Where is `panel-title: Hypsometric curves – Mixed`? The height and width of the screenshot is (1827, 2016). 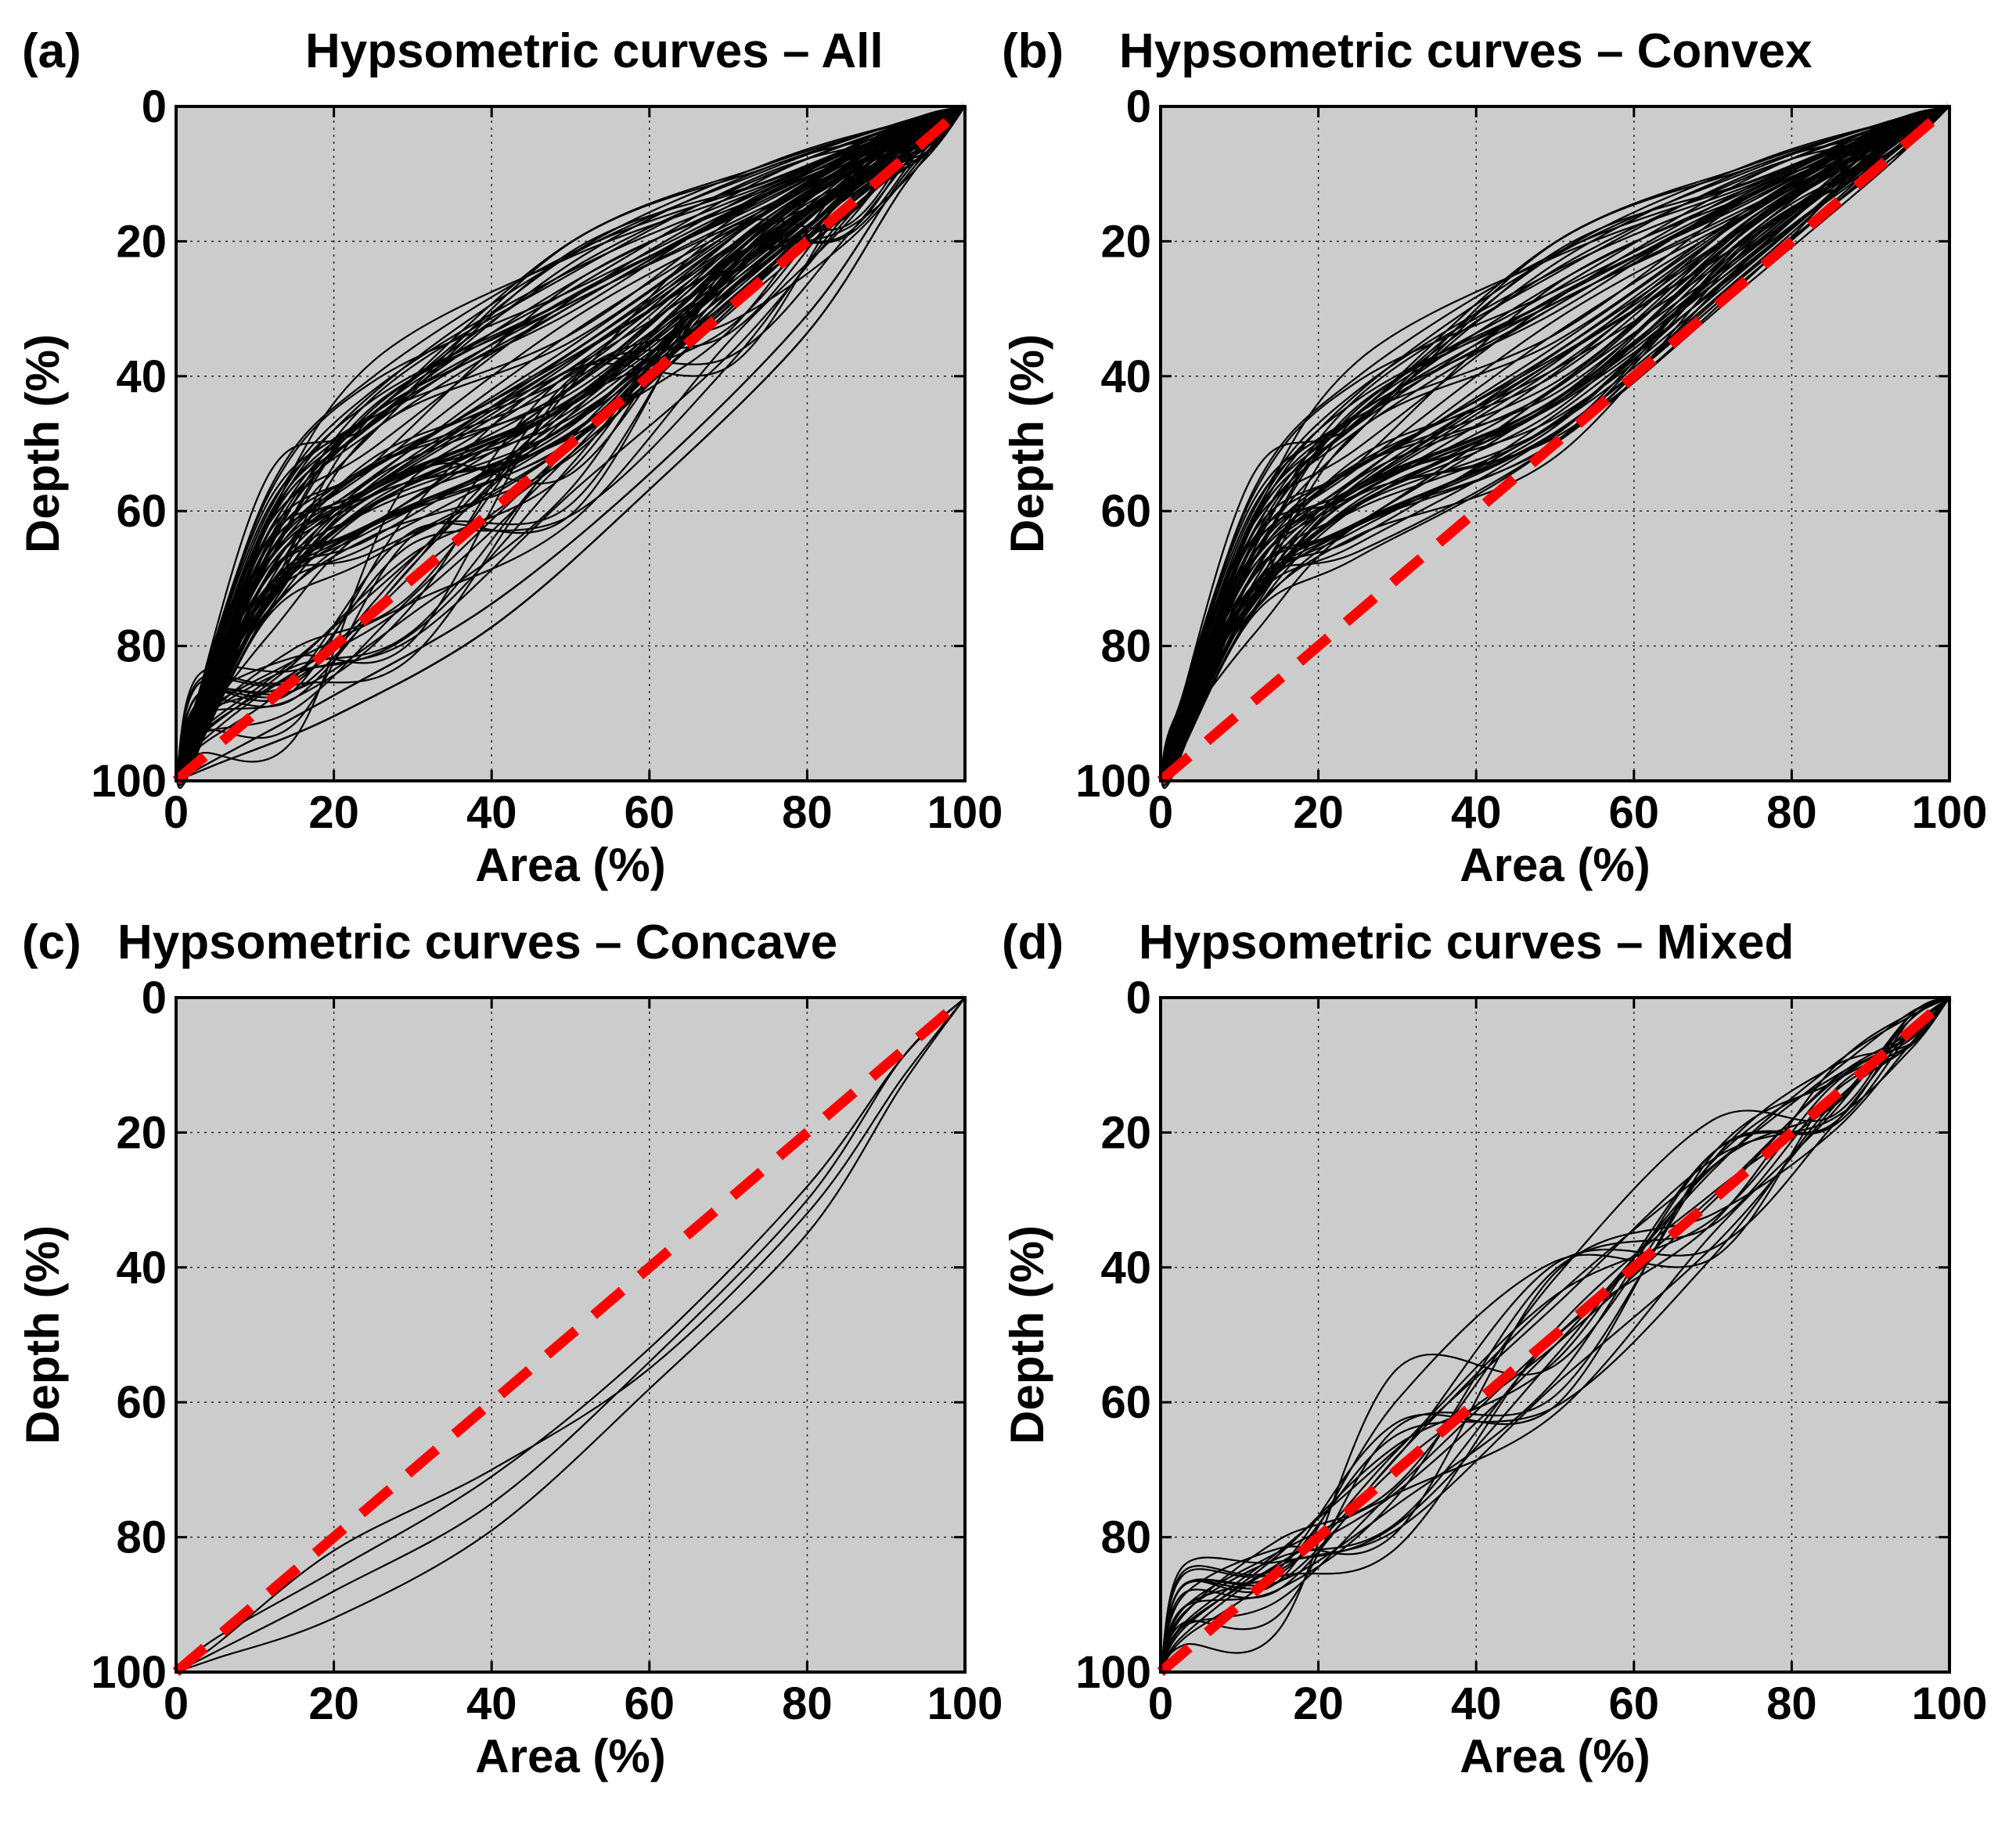
panel-title: Hypsometric curves – Mixed is located at coordinates (1466, 942).